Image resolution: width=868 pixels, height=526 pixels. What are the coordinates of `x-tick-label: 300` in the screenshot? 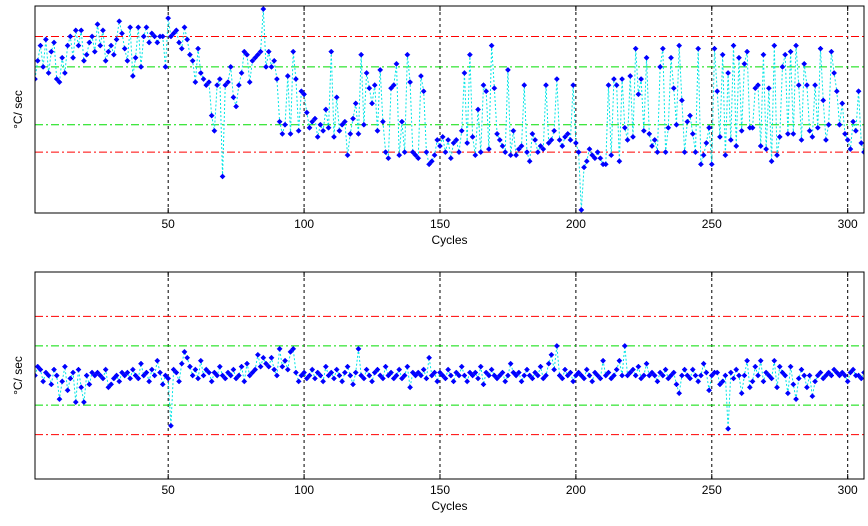 It's located at (848, 490).